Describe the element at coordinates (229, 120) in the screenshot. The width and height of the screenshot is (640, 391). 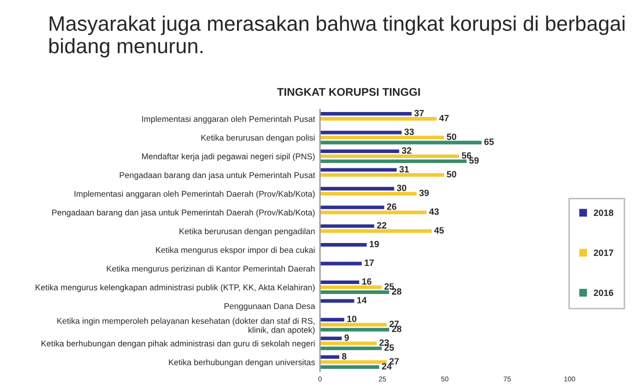
I see `y-tick-label: Implementasi anggaran oleh Pemerintah Pusat` at that location.